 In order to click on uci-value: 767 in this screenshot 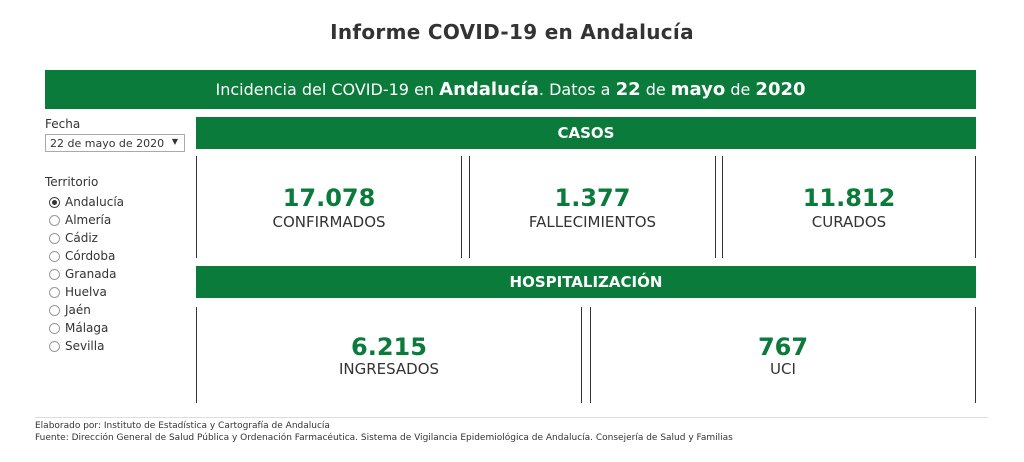, I will do `click(783, 347)`.